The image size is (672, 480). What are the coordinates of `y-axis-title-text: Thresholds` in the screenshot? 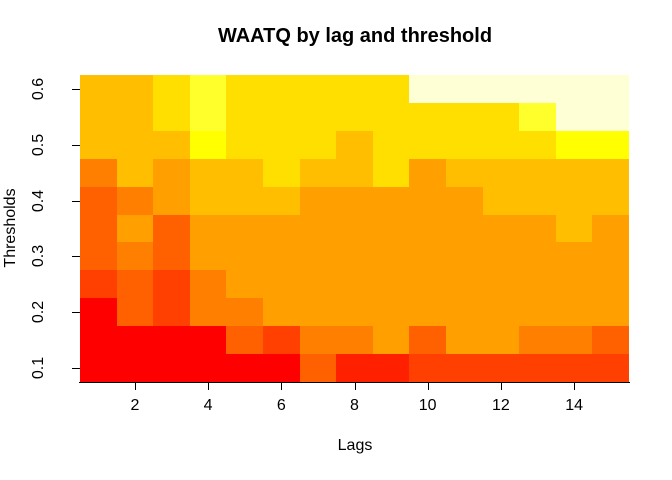 It's located at (10, 228).